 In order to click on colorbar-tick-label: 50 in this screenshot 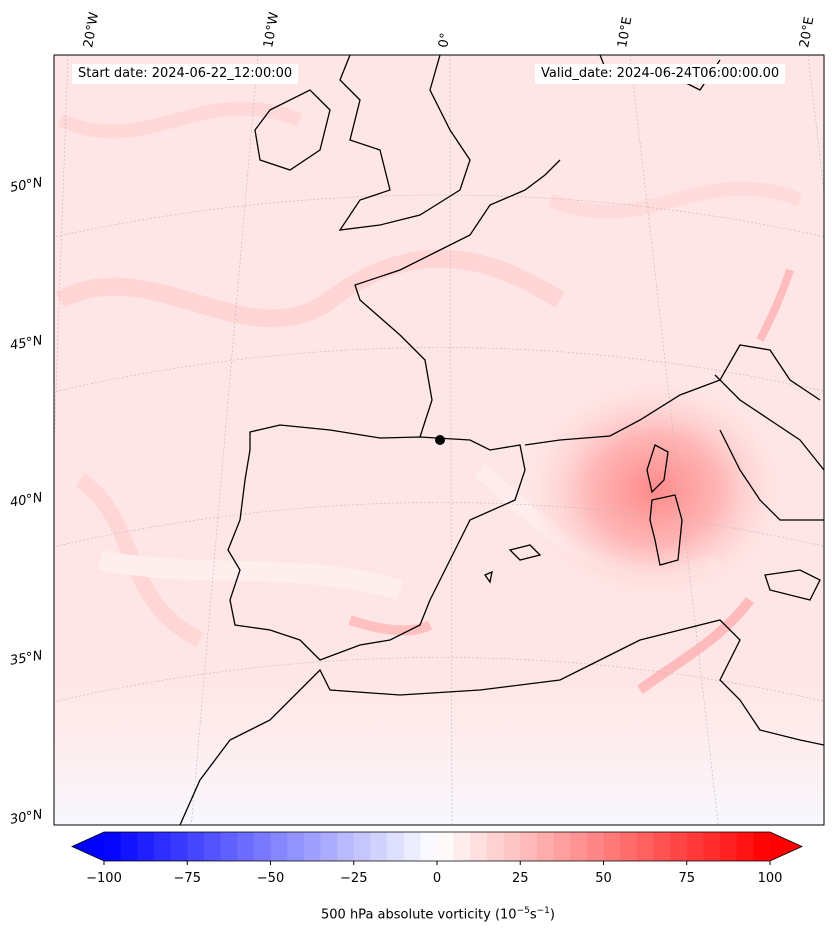, I will do `click(603, 878)`.